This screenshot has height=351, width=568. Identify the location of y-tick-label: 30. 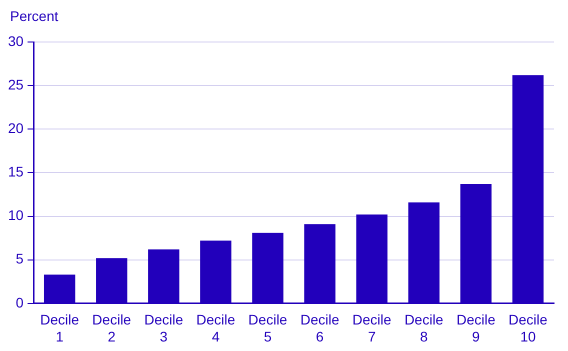
(16, 40).